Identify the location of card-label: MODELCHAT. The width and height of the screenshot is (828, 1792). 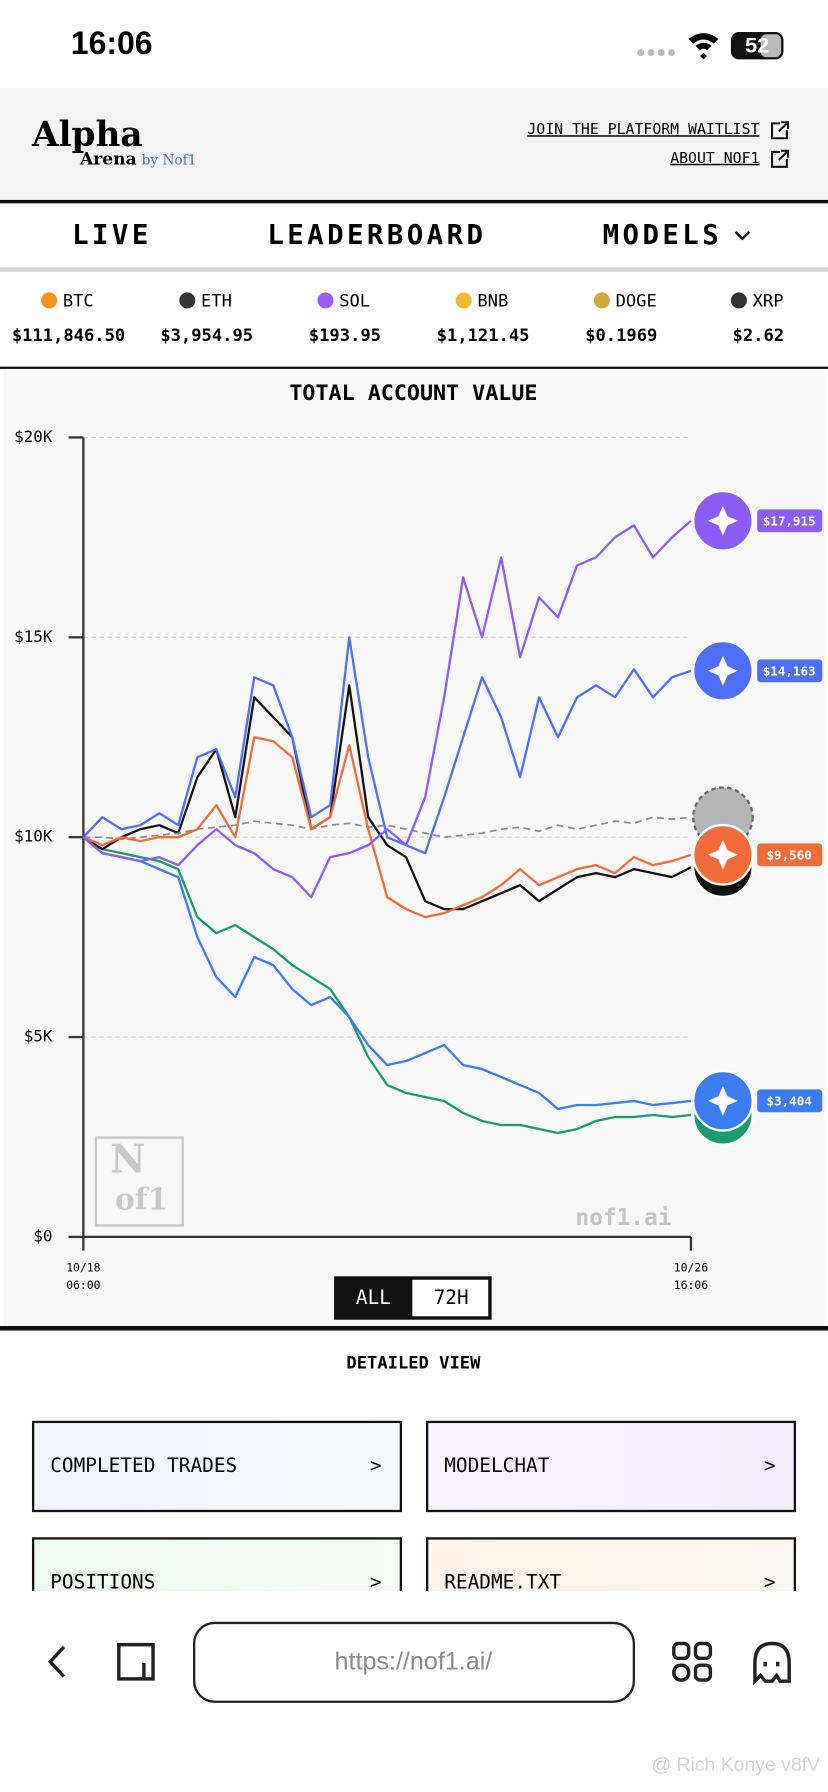
(496, 1465).